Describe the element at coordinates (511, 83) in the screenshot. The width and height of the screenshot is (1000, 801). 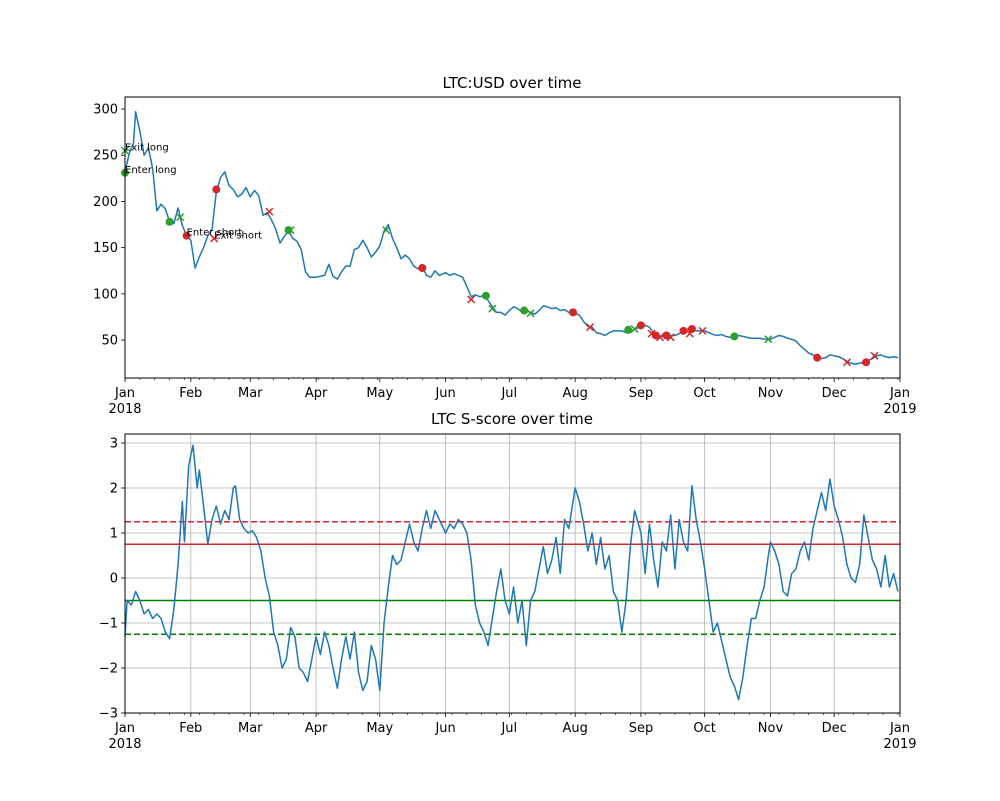
I see `price-chart-title: LTC:USD over time` at that location.